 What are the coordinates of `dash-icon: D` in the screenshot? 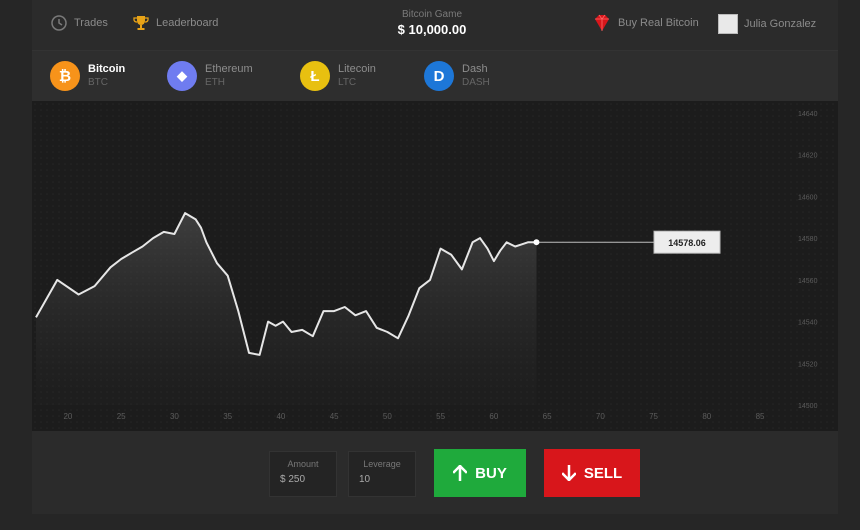 It's located at (439, 76).